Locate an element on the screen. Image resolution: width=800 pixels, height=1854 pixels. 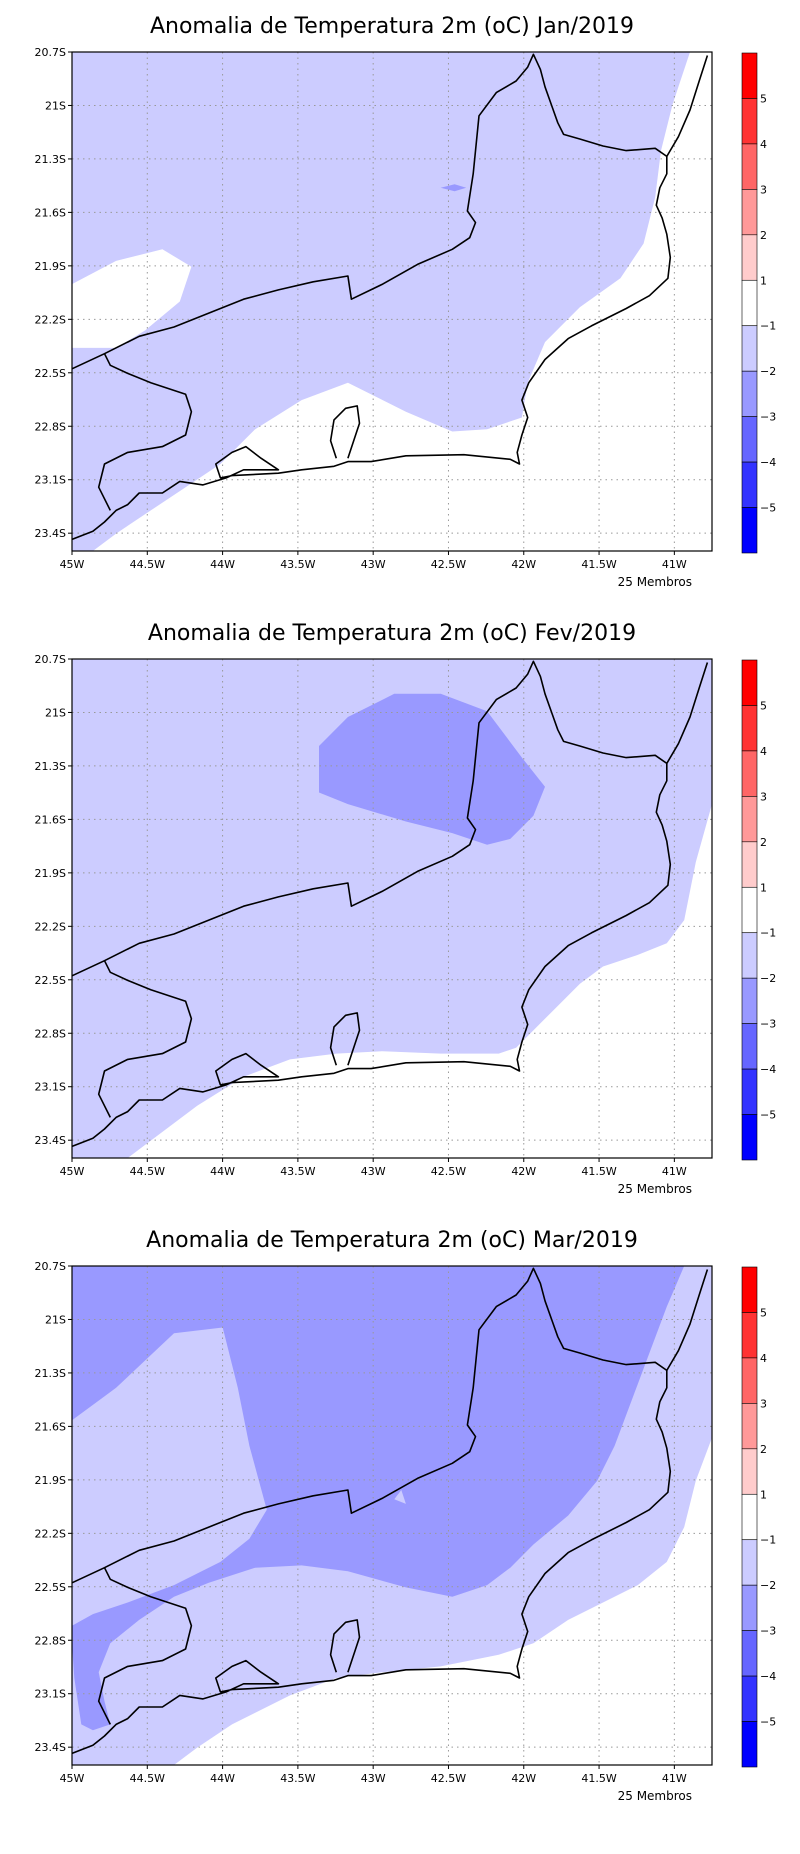
x-tick-label: 41W is located at coordinates (674, 1778).